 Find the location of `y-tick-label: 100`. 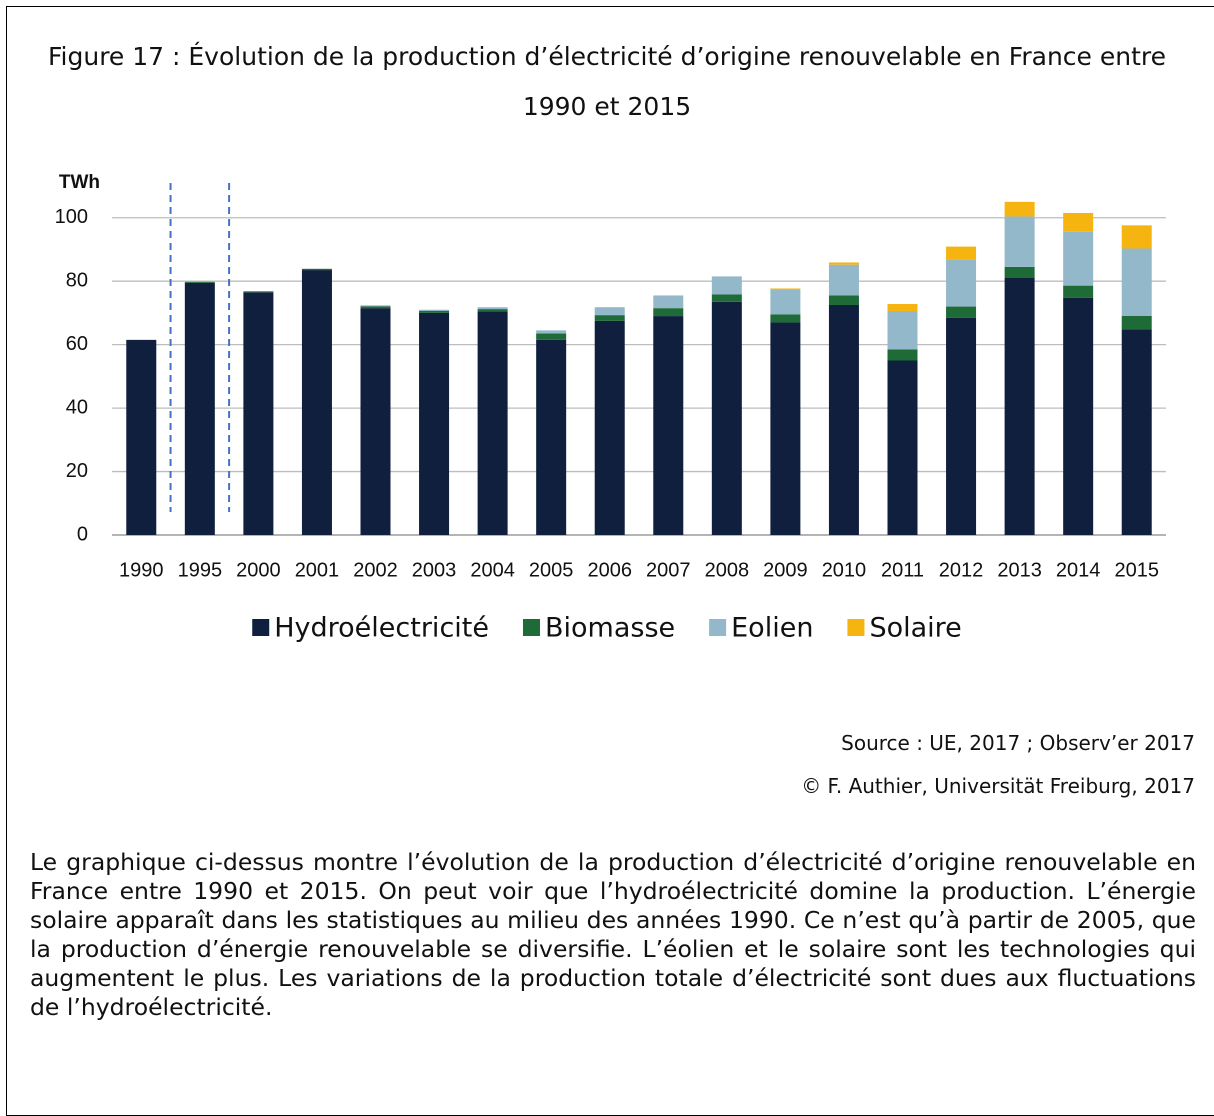

y-tick-label: 100 is located at coordinates (71, 217).